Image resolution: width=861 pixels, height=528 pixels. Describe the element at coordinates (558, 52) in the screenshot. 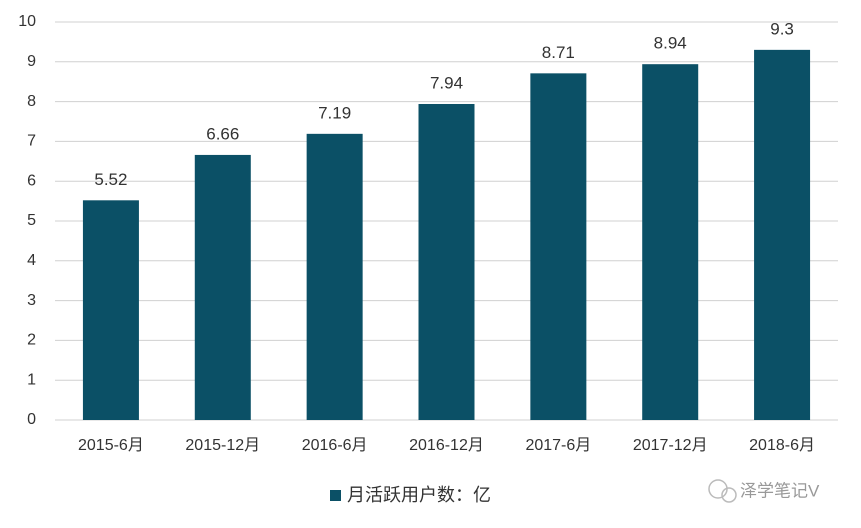

I see `data-label: 8.71` at that location.